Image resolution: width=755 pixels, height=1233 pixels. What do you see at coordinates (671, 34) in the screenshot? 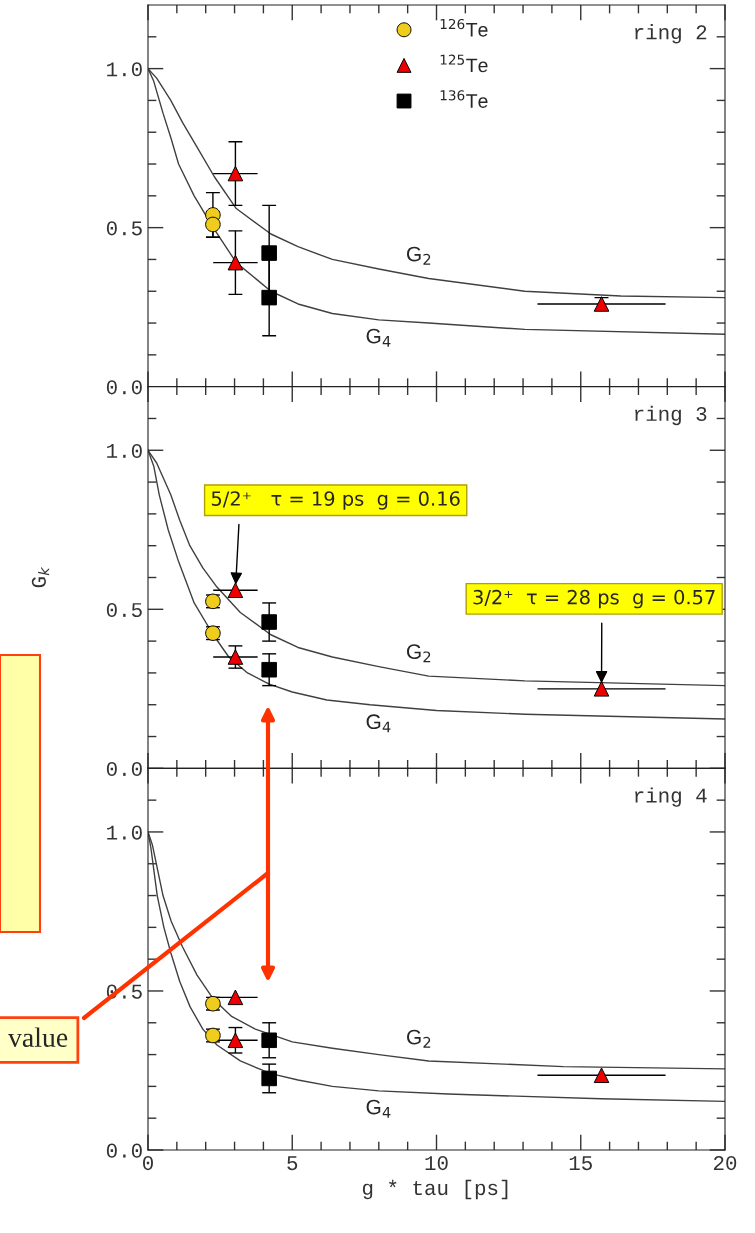
I see `annotation: ring 2` at bounding box center [671, 34].